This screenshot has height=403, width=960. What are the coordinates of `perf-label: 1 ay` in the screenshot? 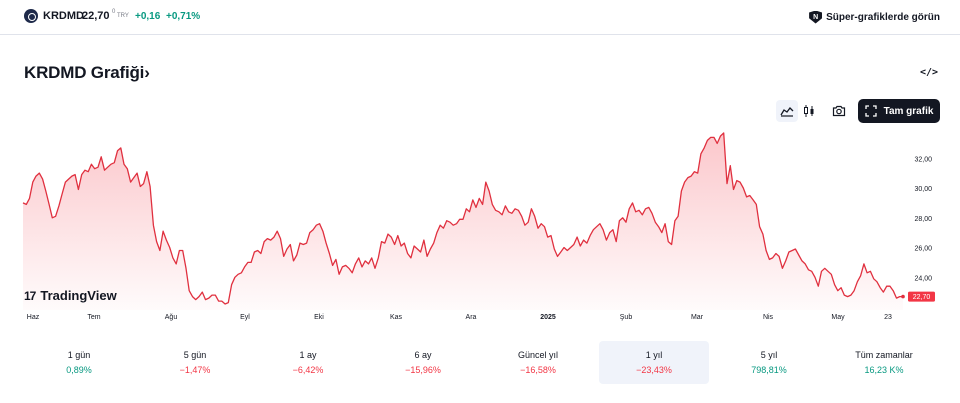 It's located at (308, 355).